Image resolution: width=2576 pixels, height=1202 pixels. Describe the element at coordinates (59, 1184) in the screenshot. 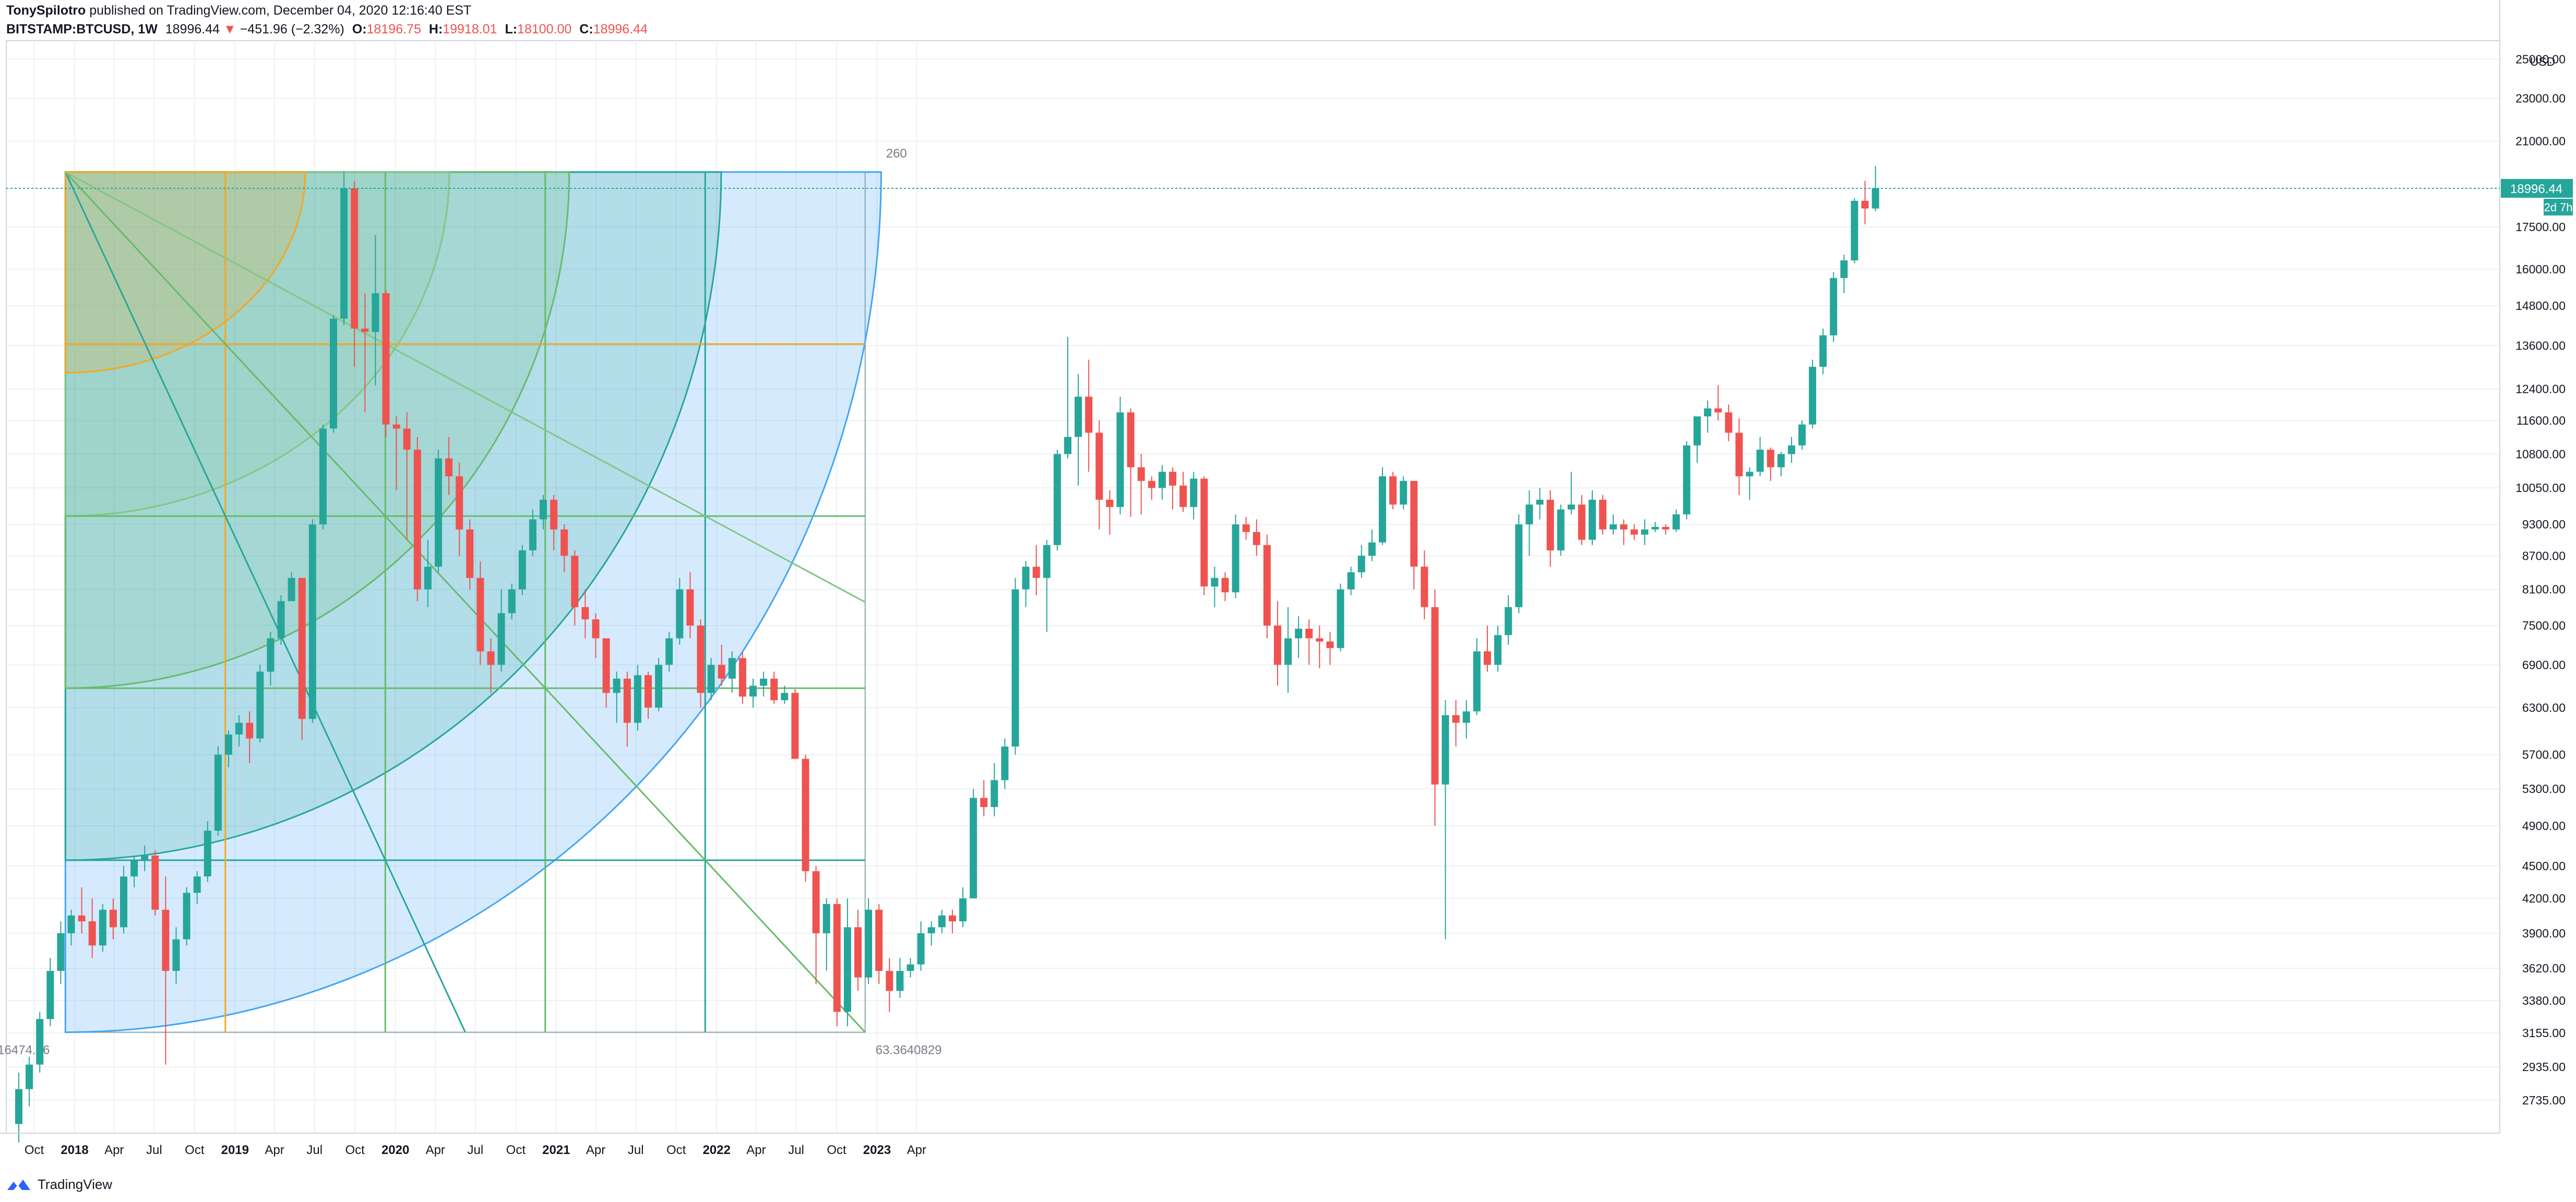

I see `tradingview-brand: TradingView` at that location.